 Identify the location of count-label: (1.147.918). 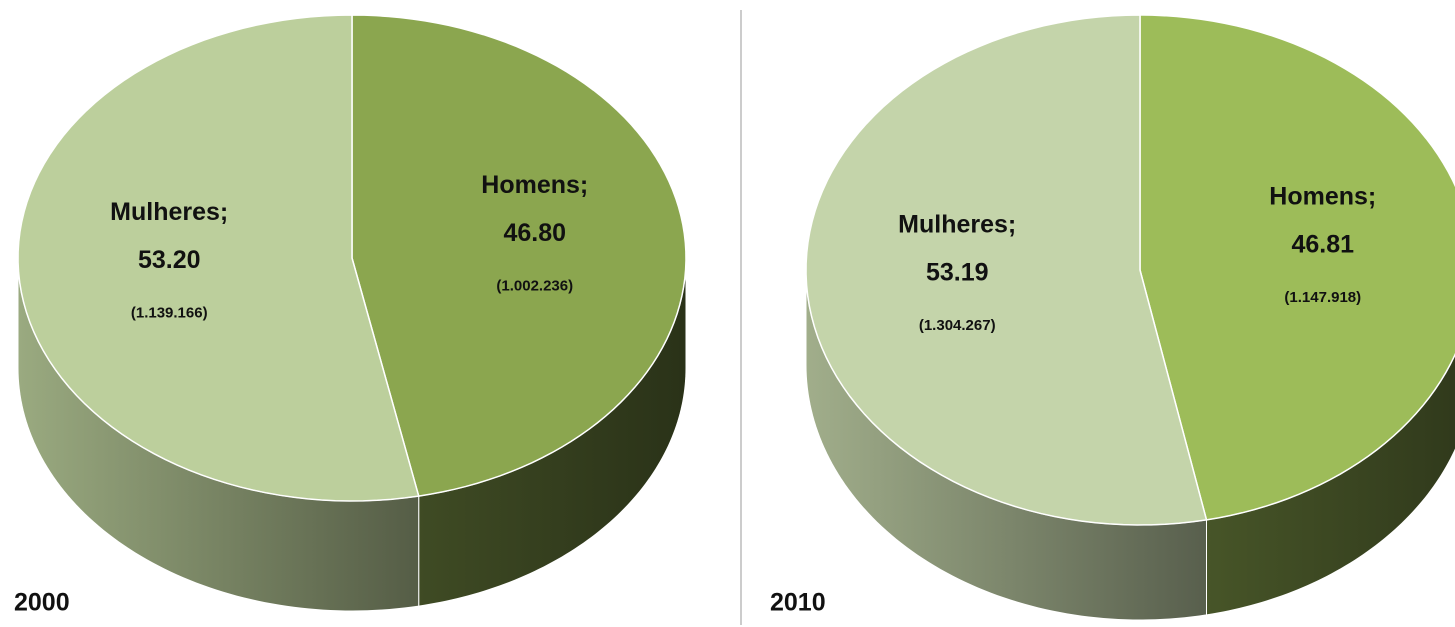
(1322, 297).